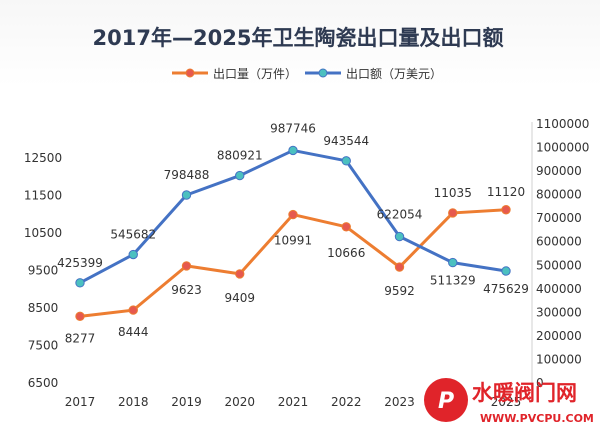 The height and width of the screenshot is (434, 600). Describe the element at coordinates (298, 38) in the screenshot. I see `chart-title: 2017年—2025年卫生陶瓷出口量及出口额` at that location.